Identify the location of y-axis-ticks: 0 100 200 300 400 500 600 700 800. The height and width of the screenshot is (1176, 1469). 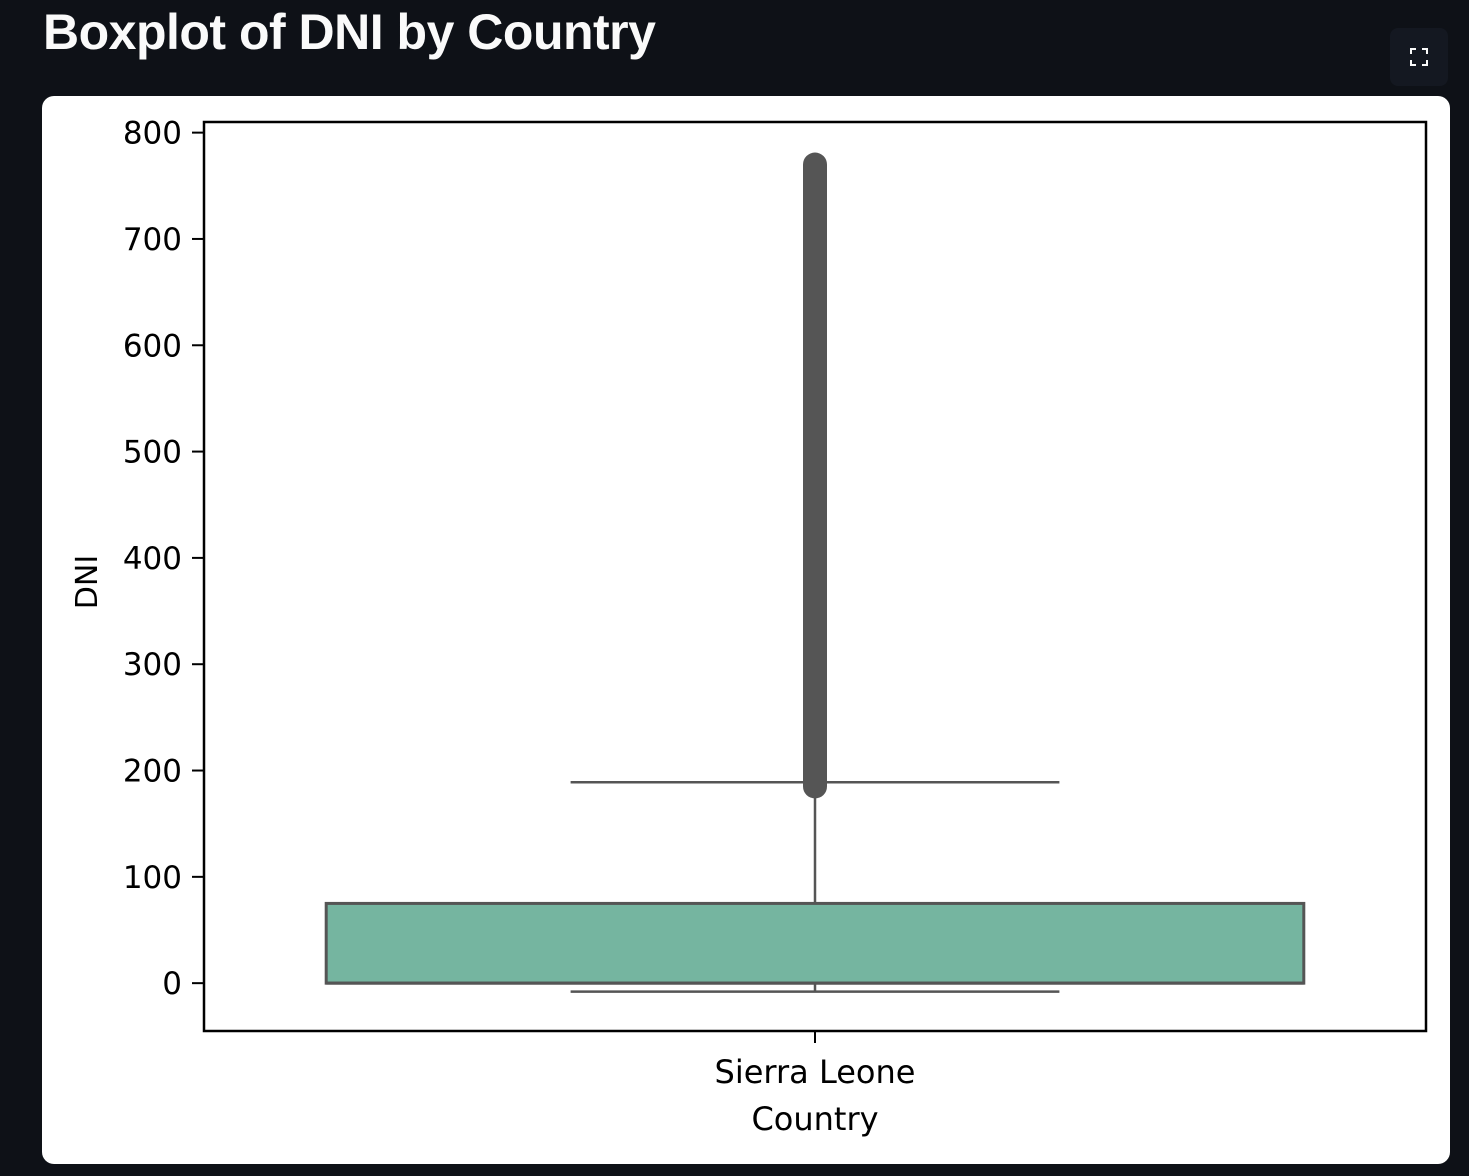
(163, 559).